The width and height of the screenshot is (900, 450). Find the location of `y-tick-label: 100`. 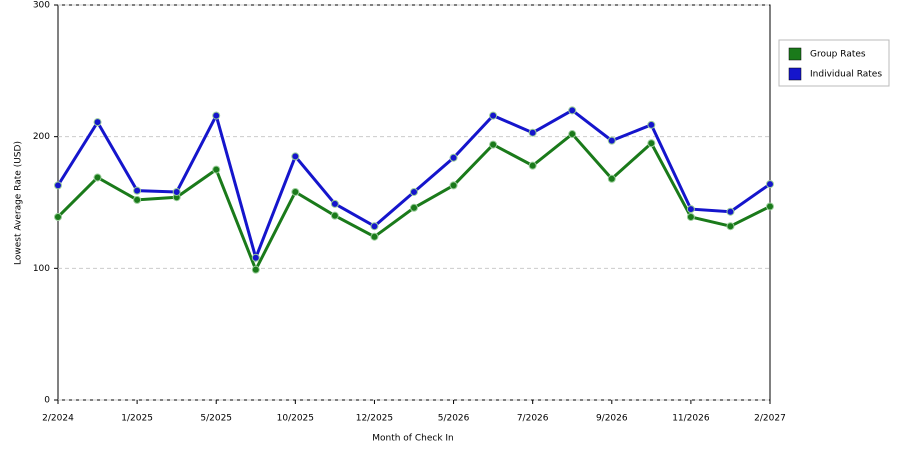

y-tick-label: 100 is located at coordinates (41, 269).